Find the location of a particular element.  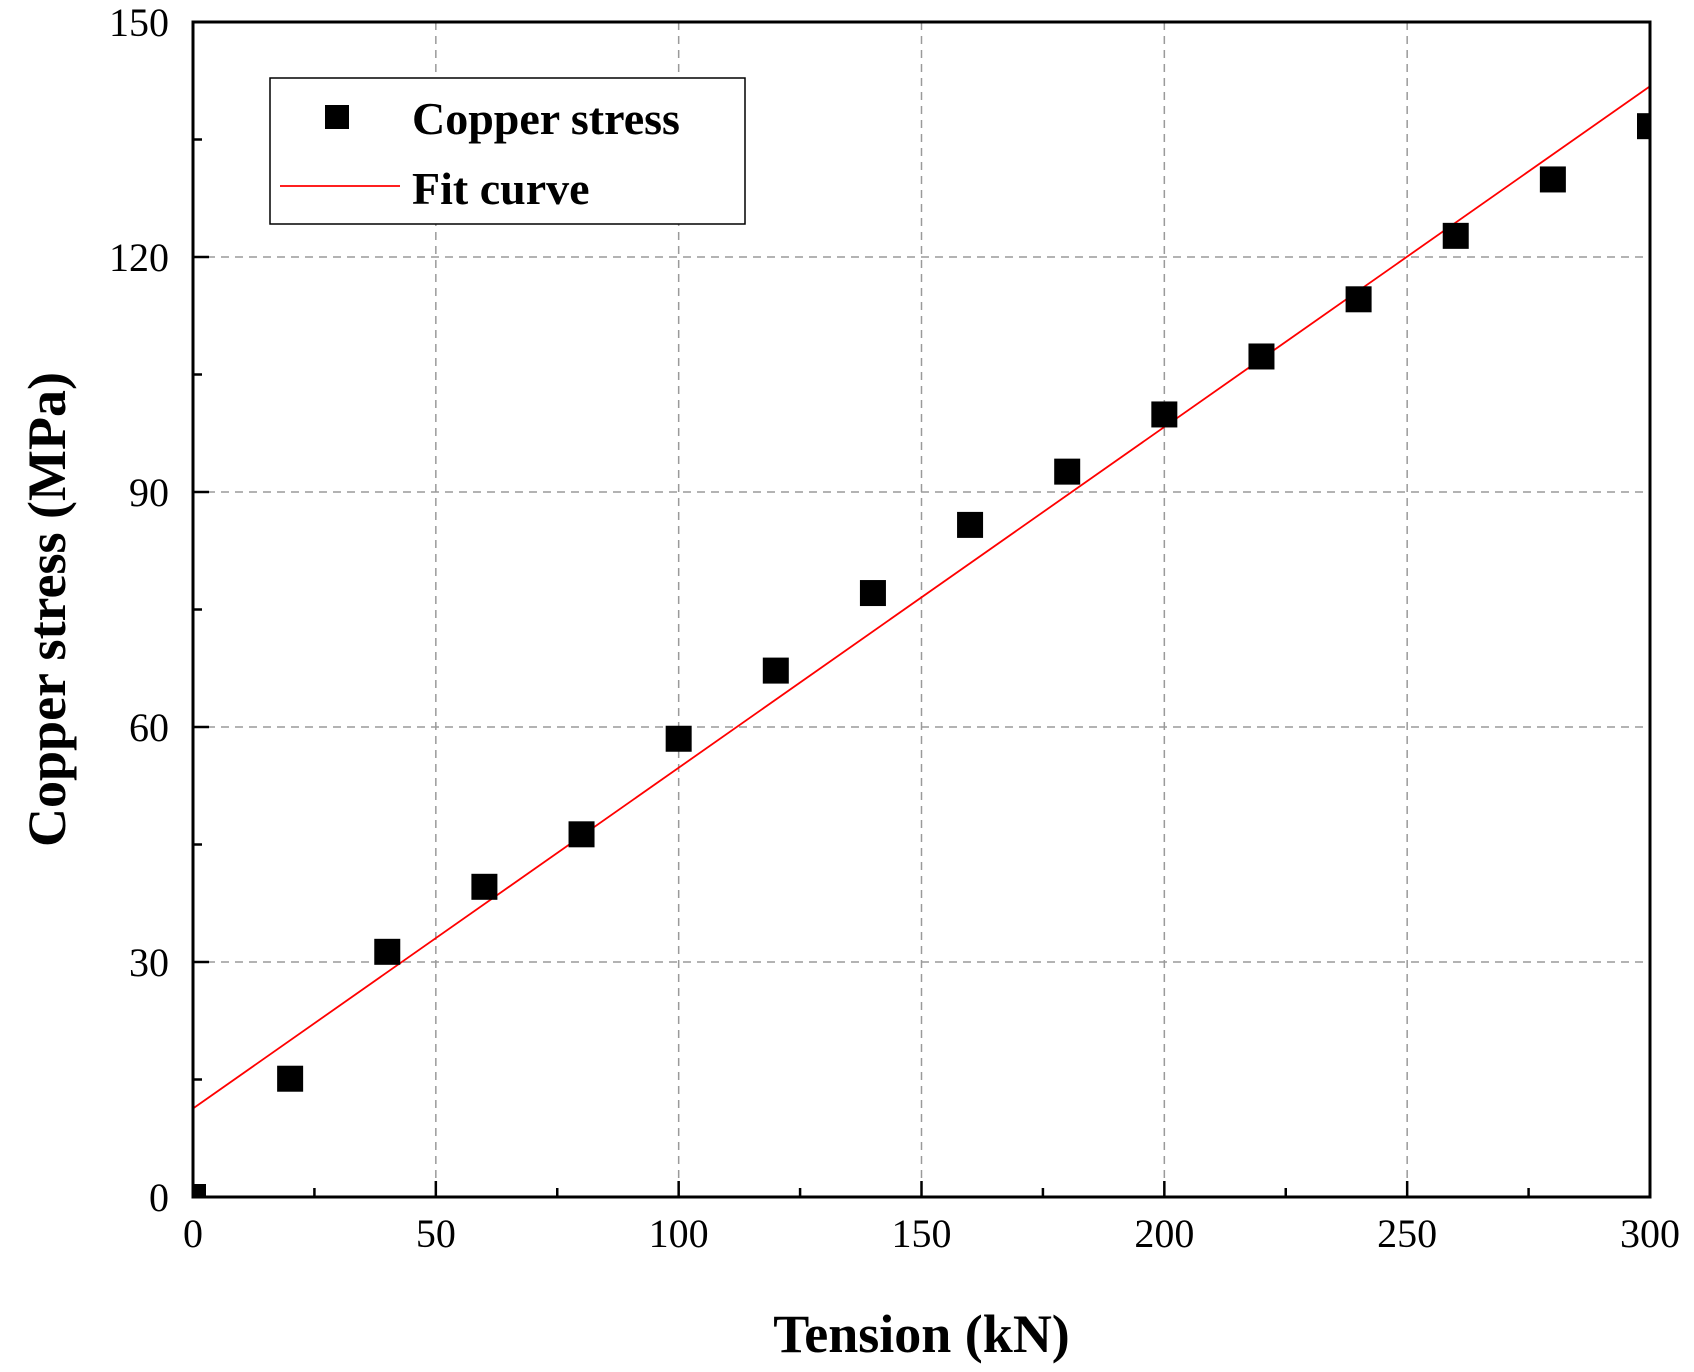

y-tick-label: 30 is located at coordinates (149, 962).